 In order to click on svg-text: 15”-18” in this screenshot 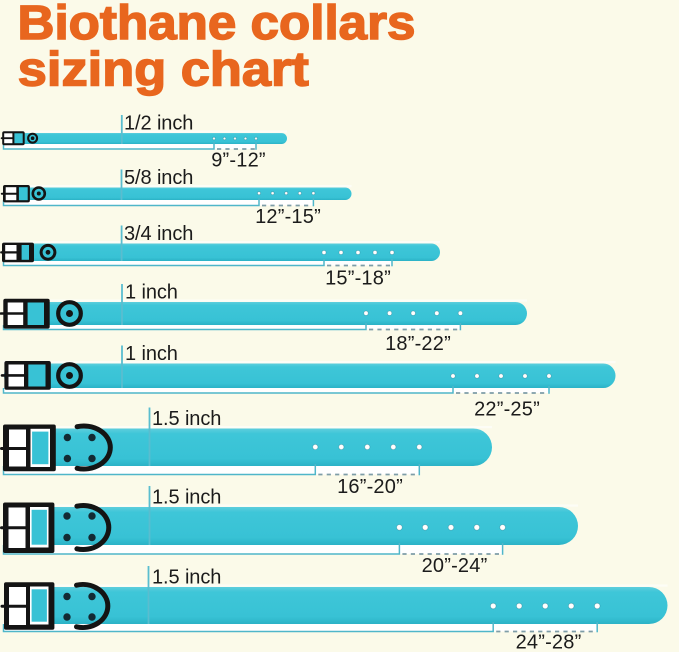, I will do `click(358, 279)`.